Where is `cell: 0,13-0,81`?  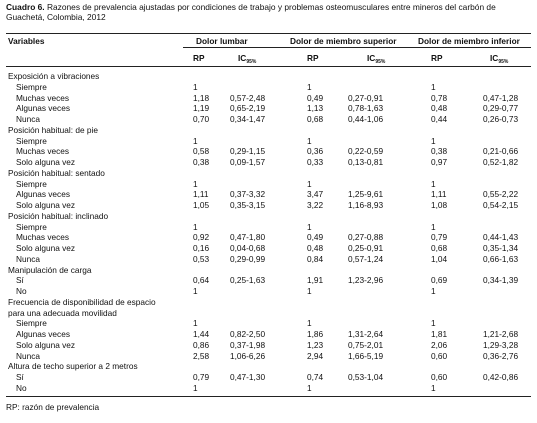 cell: 0,13-0,81 is located at coordinates (366, 162).